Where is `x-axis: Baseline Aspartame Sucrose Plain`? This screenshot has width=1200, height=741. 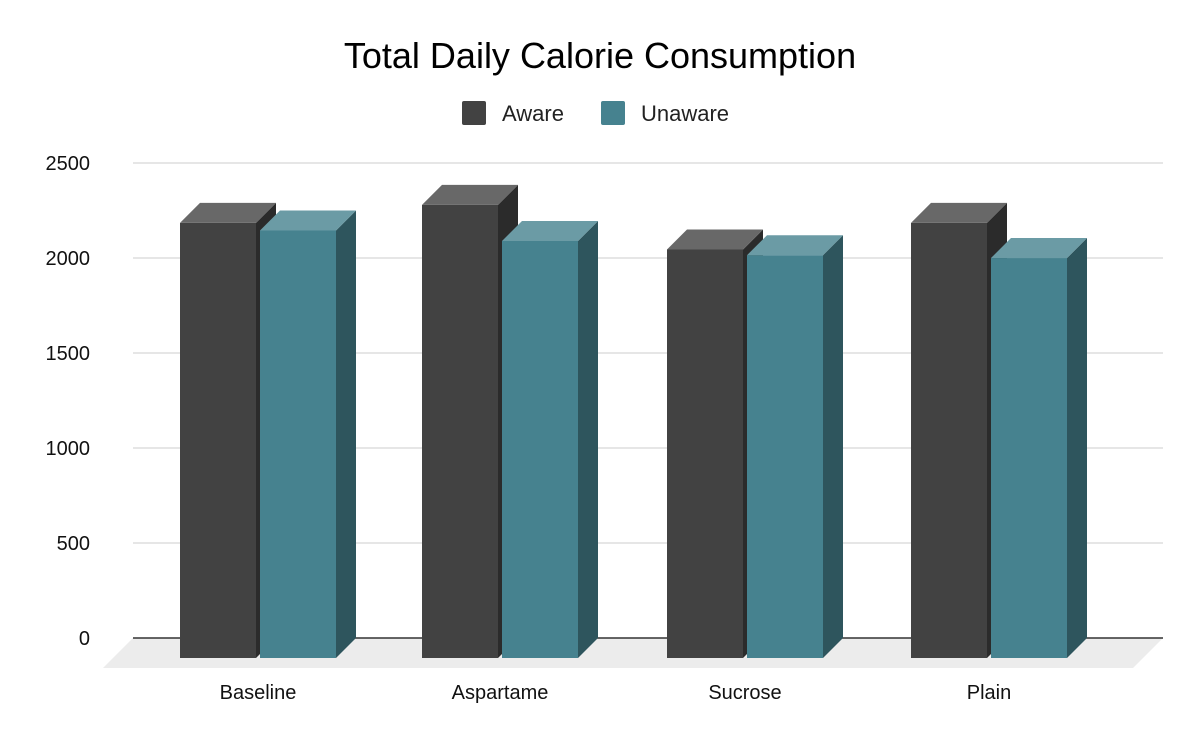 x-axis: Baseline Aspartame Sucrose Plain is located at coordinates (616, 693).